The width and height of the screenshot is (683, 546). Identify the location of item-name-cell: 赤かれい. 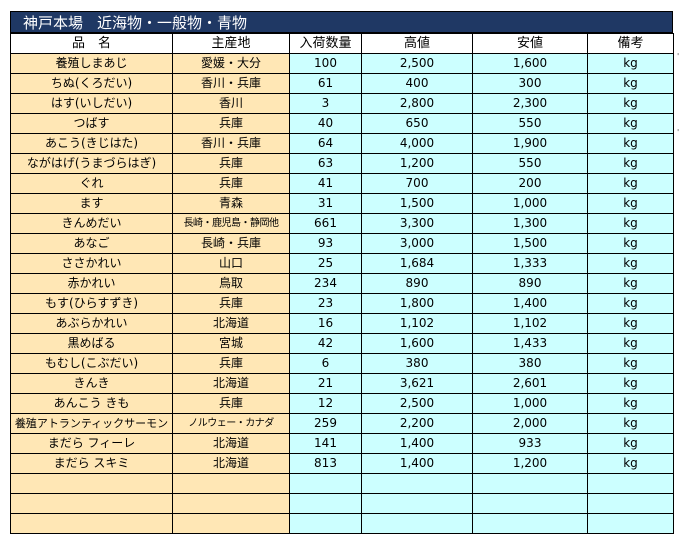
(91, 283).